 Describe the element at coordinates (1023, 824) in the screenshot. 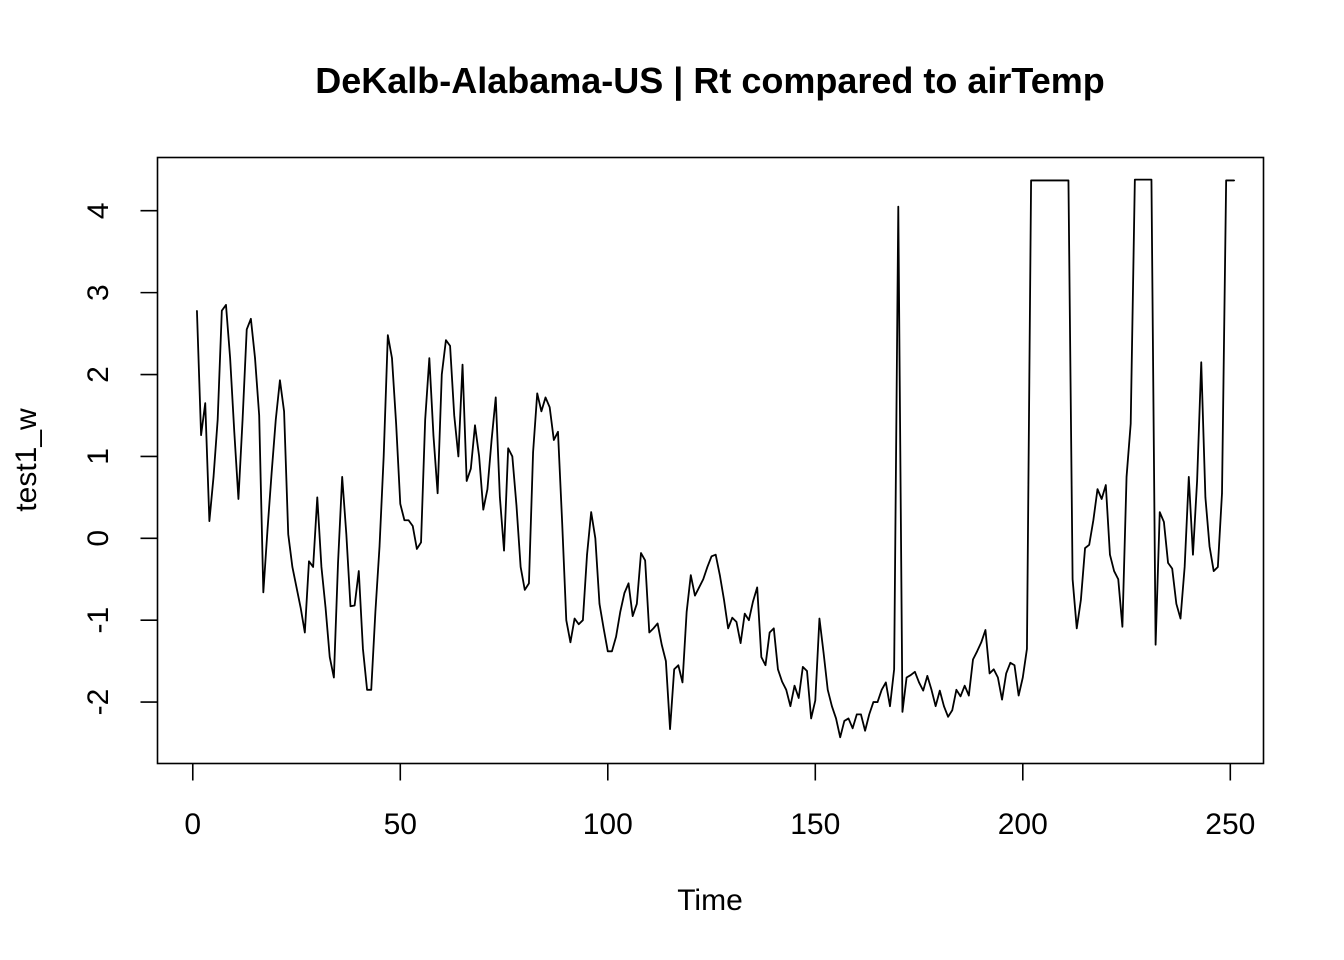

I see `x-tick-label: 200` at that location.